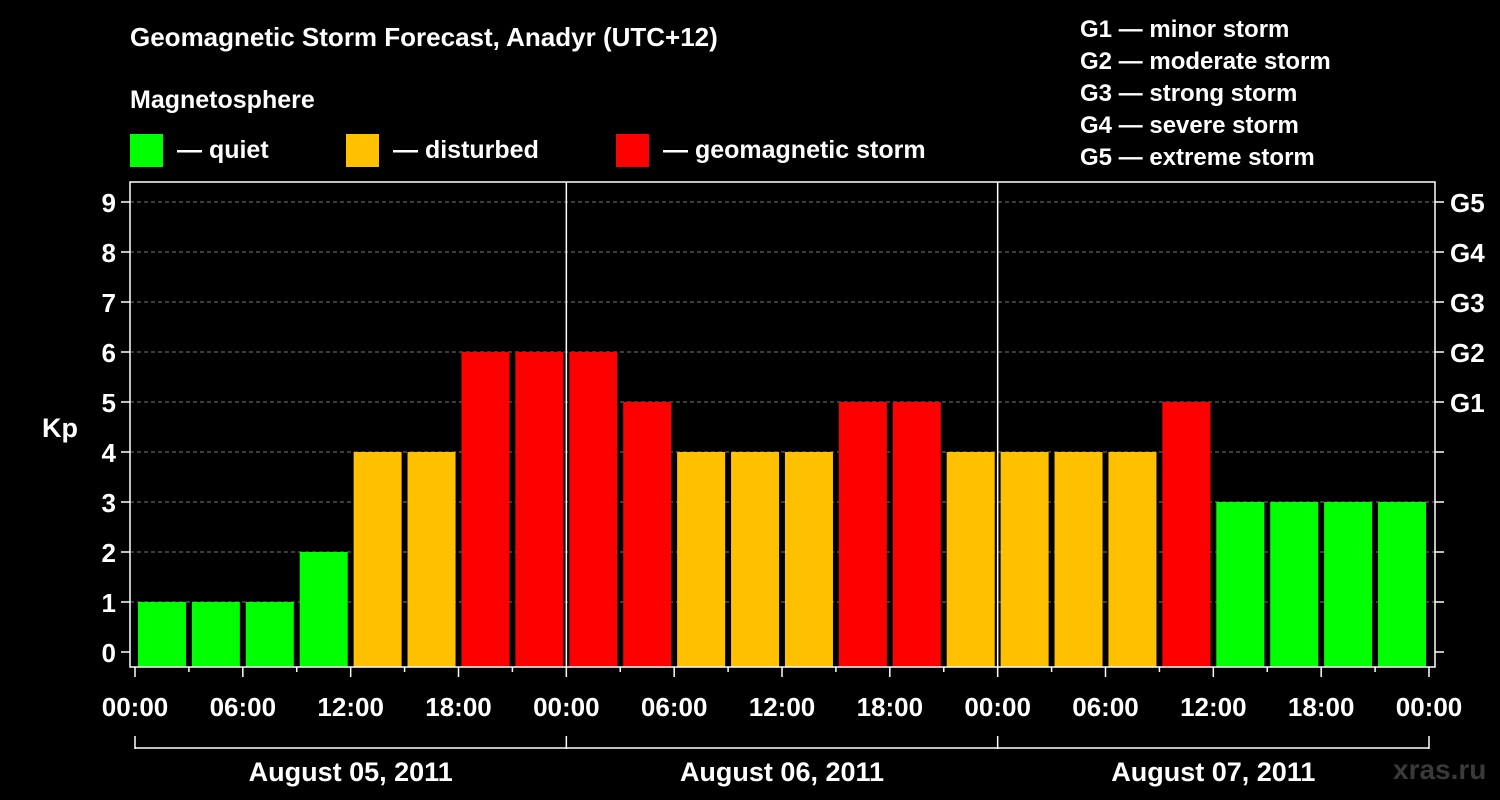 The width and height of the screenshot is (1500, 800). Describe the element at coordinates (566, 707) in the screenshot. I see `x-tick-label-4: 00:00` at that location.